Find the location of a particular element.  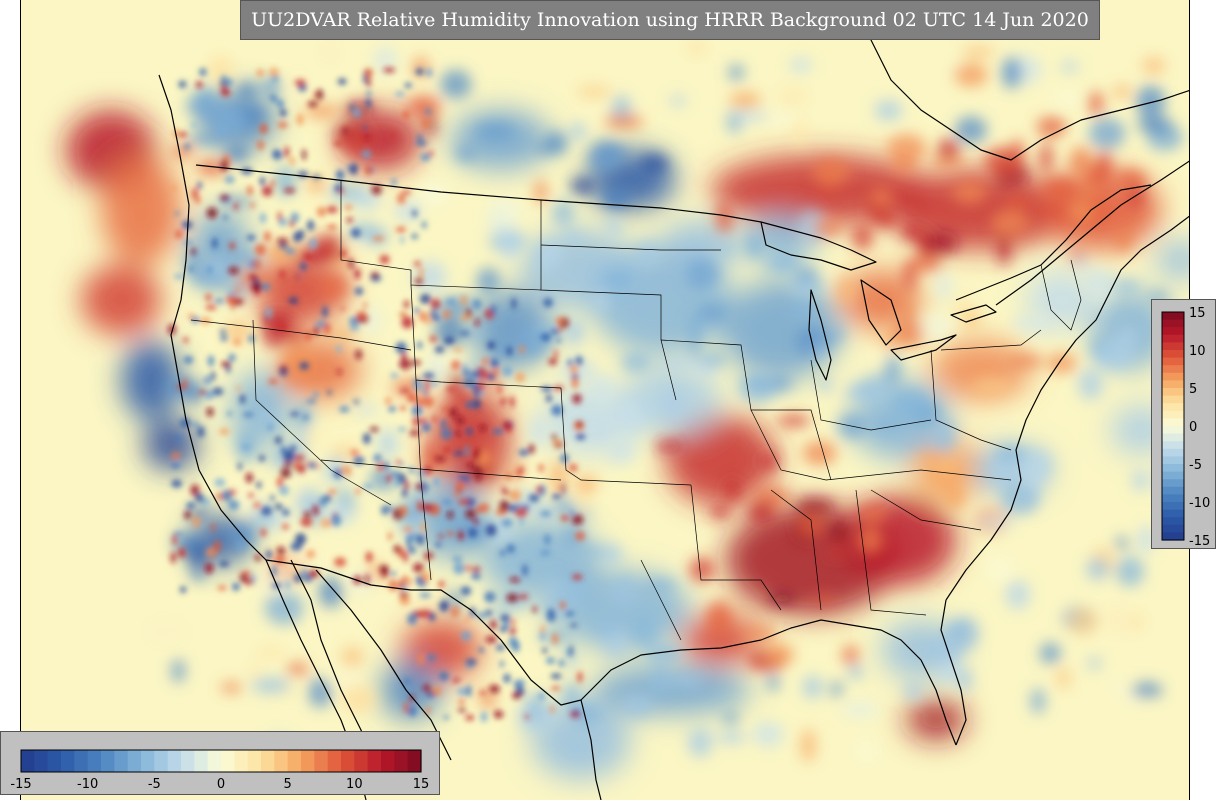

northern-coast is located at coordinates (1024, 80).